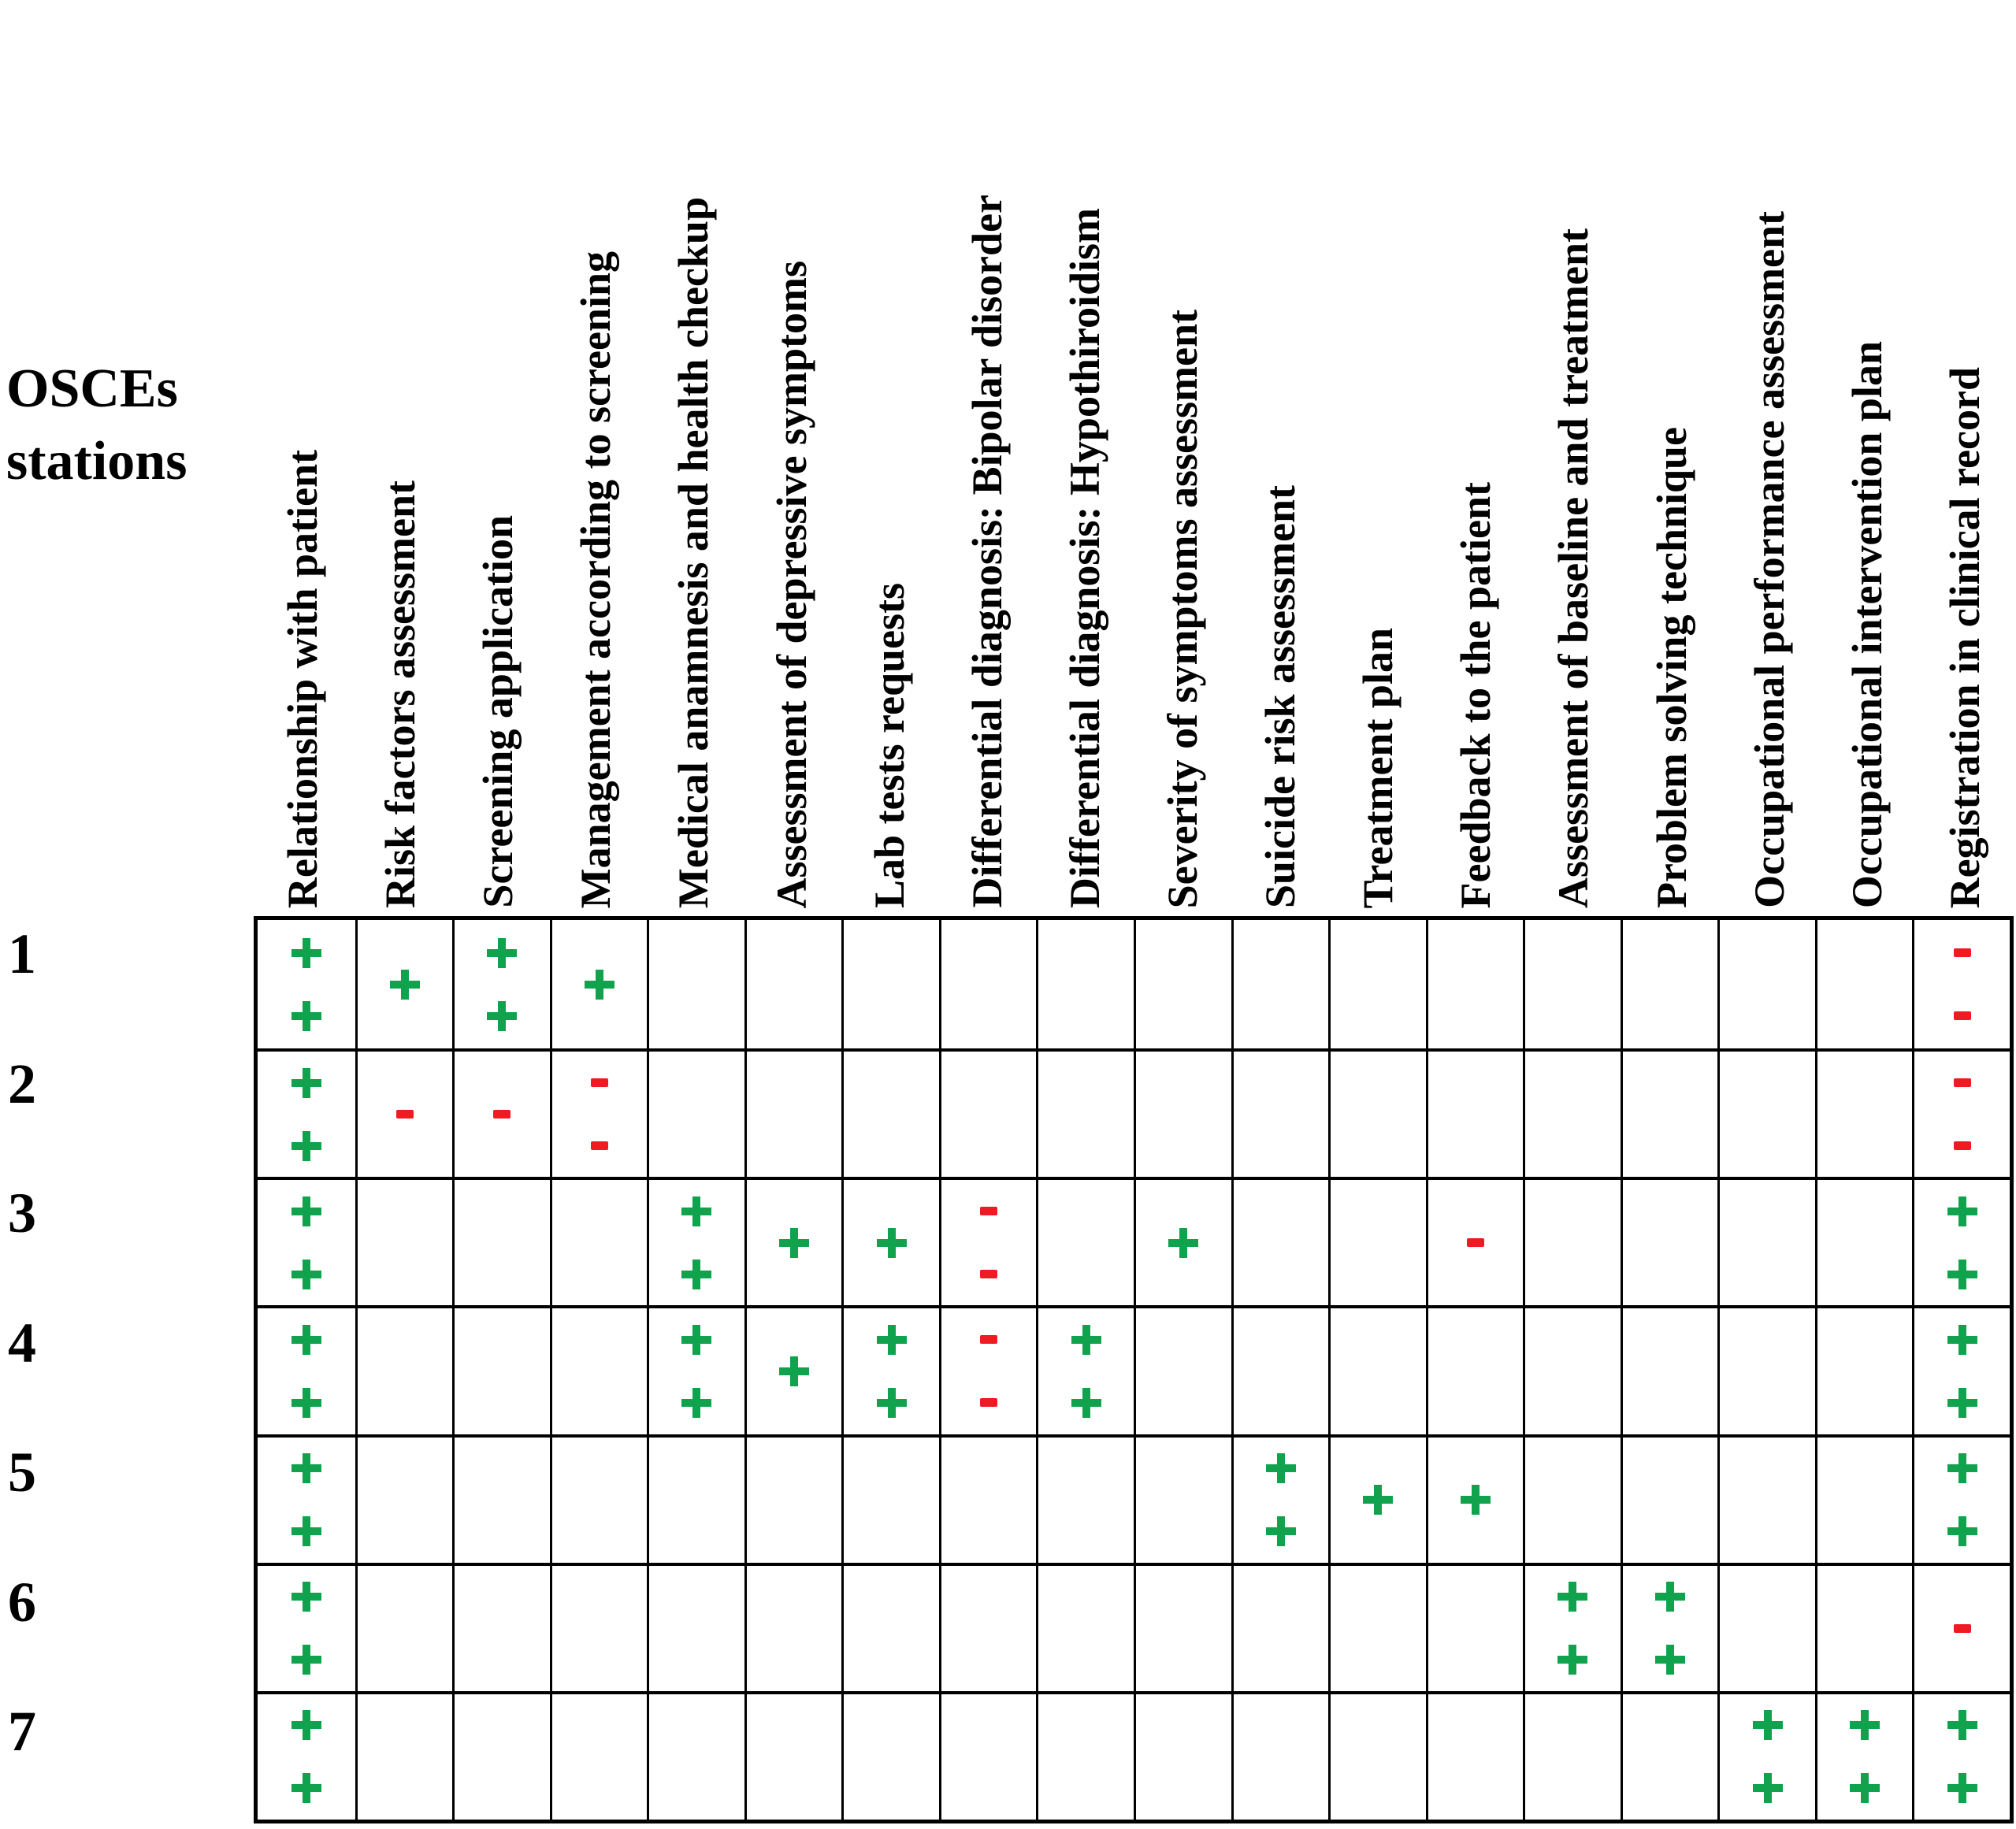 This screenshot has height=1829, width=2016. What do you see at coordinates (401, 694) in the screenshot?
I see `column-header-label: Risk factors assessment` at bounding box center [401, 694].